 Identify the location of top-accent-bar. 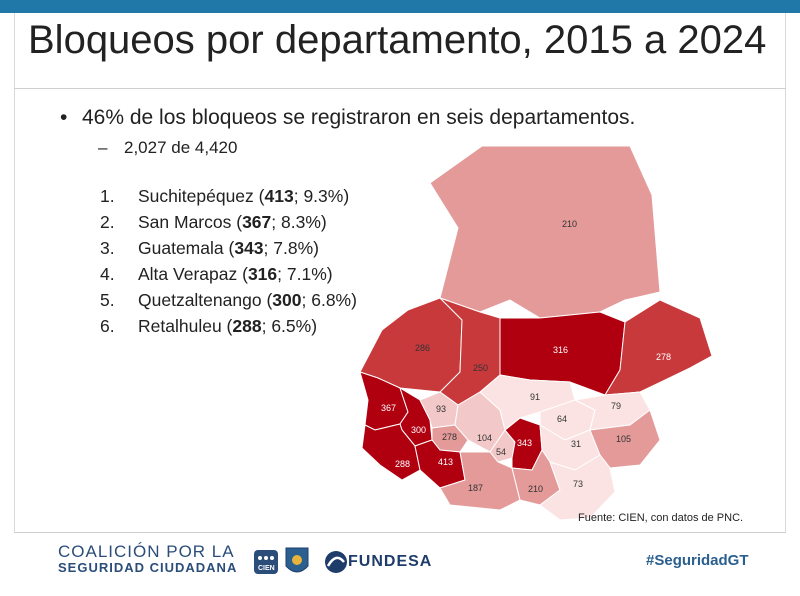
(400, 6).